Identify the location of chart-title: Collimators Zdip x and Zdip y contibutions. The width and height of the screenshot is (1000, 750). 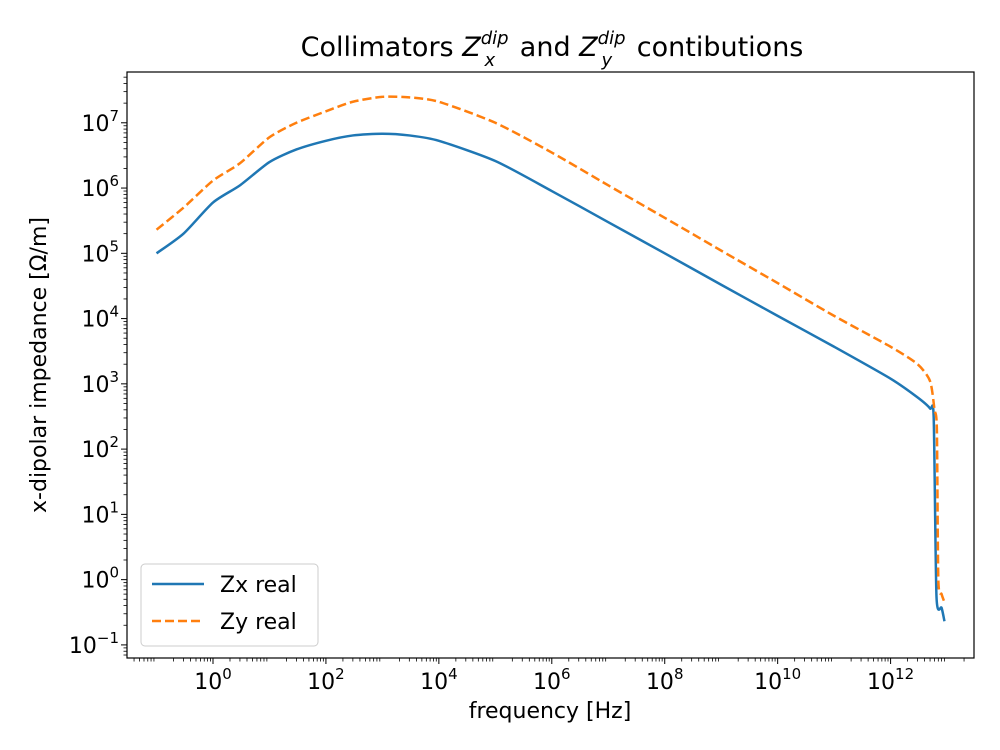
(552, 49).